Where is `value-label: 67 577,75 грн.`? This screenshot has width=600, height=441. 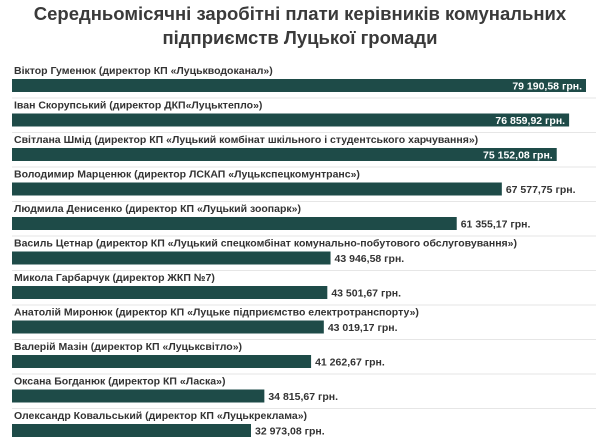
value-label: 67 577,75 грн. is located at coordinates (541, 190).